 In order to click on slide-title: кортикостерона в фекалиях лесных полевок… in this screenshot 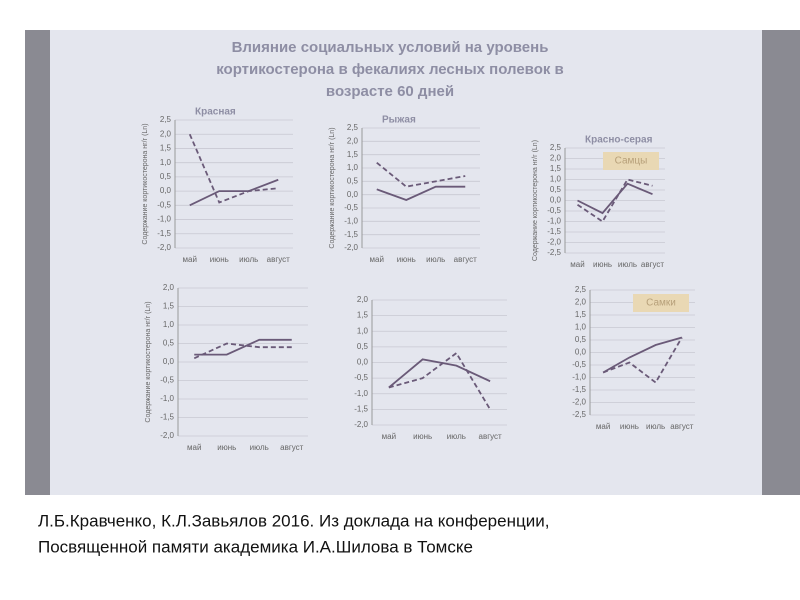, I will do `click(390, 69)`.